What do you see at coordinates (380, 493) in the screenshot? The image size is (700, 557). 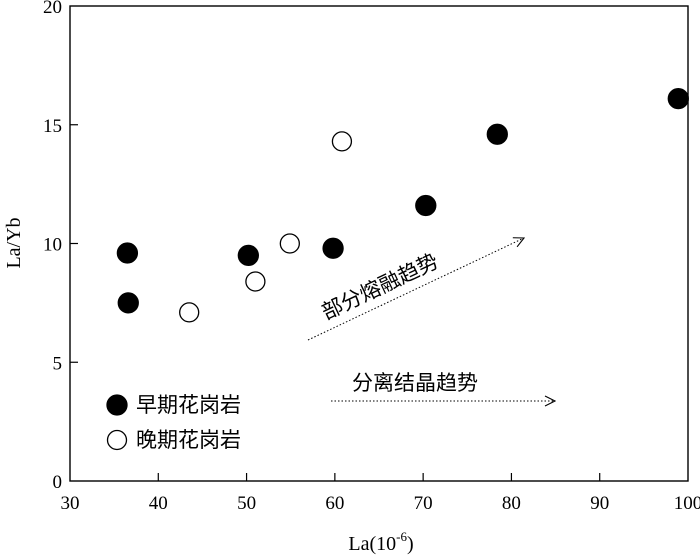 I see `x-axis-ticks: 30 40 50 60 70 80 90 100` at bounding box center [380, 493].